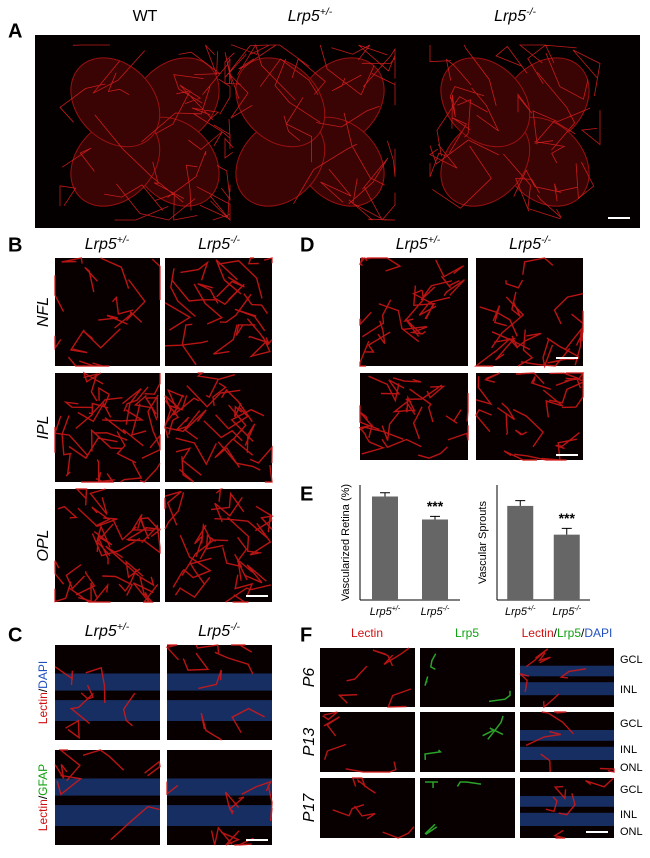  Describe the element at coordinates (280, 102) in the screenshot. I see `retina-lobe` at that location.